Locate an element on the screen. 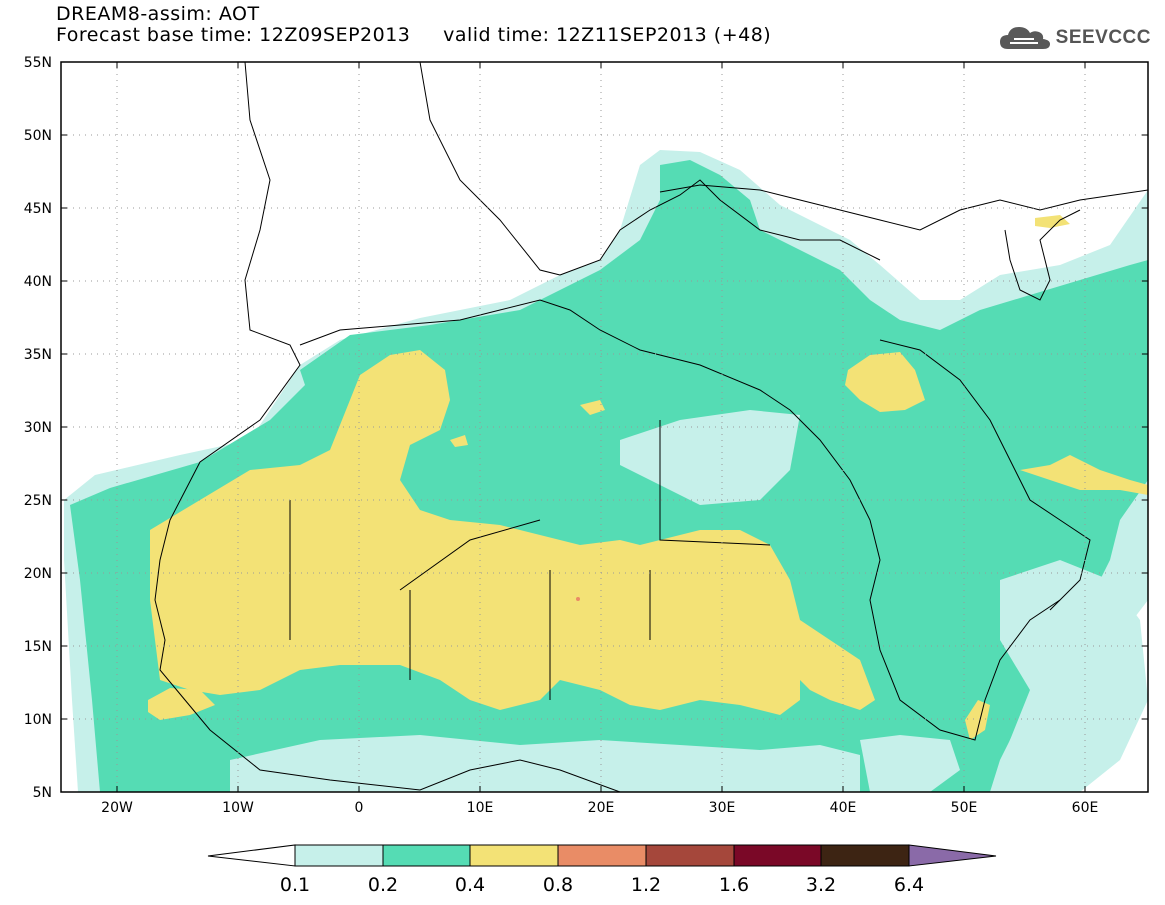  lon-label: 60E is located at coordinates (1085, 808).